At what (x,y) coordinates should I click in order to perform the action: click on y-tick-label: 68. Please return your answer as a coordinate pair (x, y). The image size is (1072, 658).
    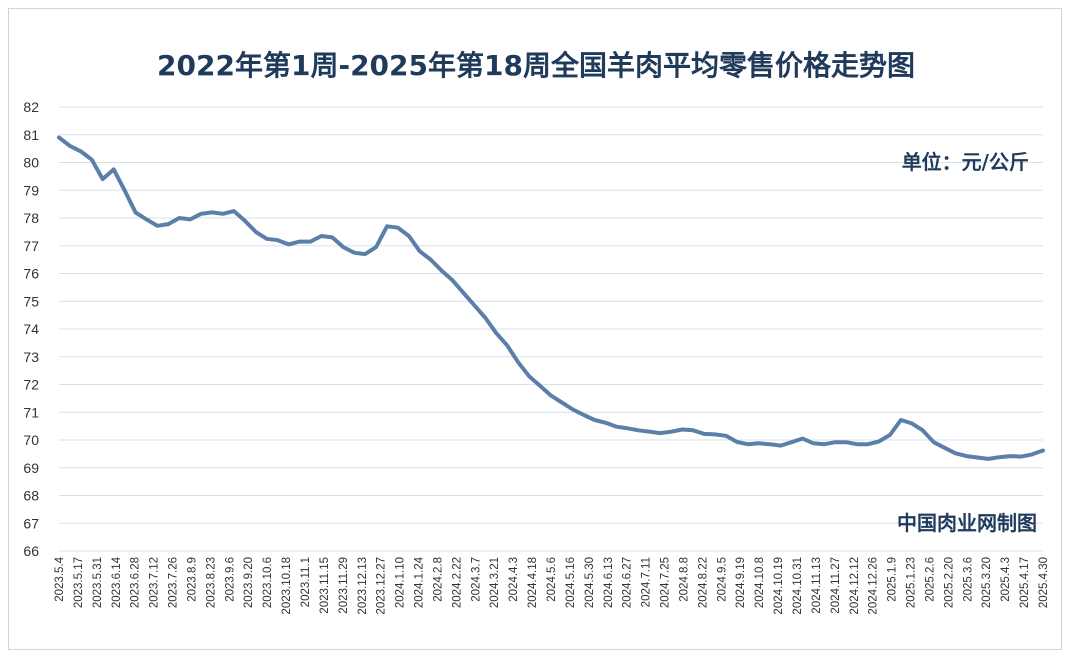
    Looking at the image, I should click on (31, 496).